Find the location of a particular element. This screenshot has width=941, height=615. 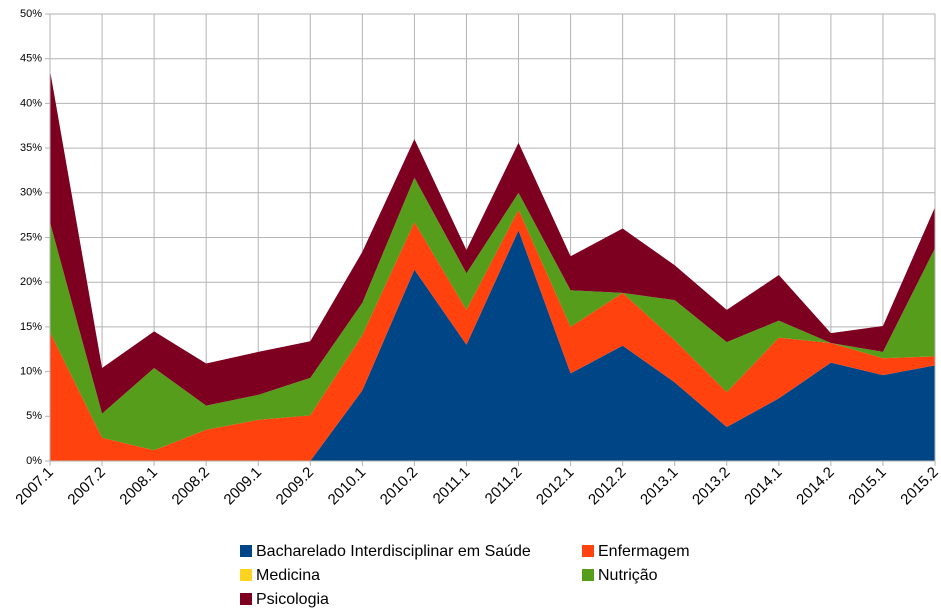

x-tick-label: 2015.2 is located at coordinates (919, 486).